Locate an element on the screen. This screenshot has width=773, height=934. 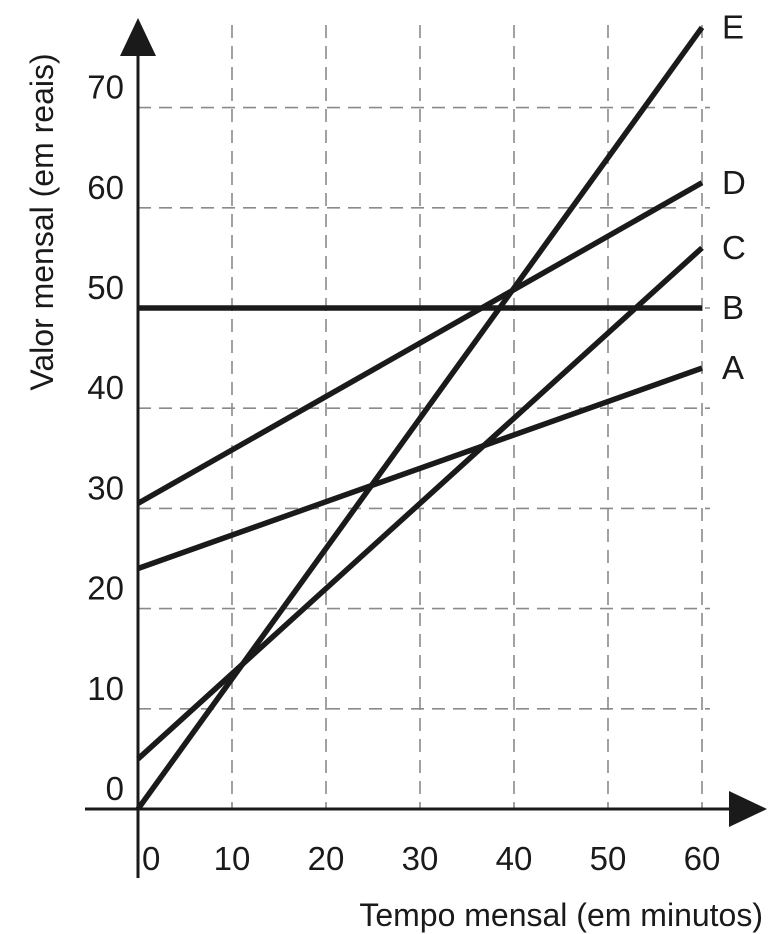
x-tick-label: 10 is located at coordinates (232, 858).